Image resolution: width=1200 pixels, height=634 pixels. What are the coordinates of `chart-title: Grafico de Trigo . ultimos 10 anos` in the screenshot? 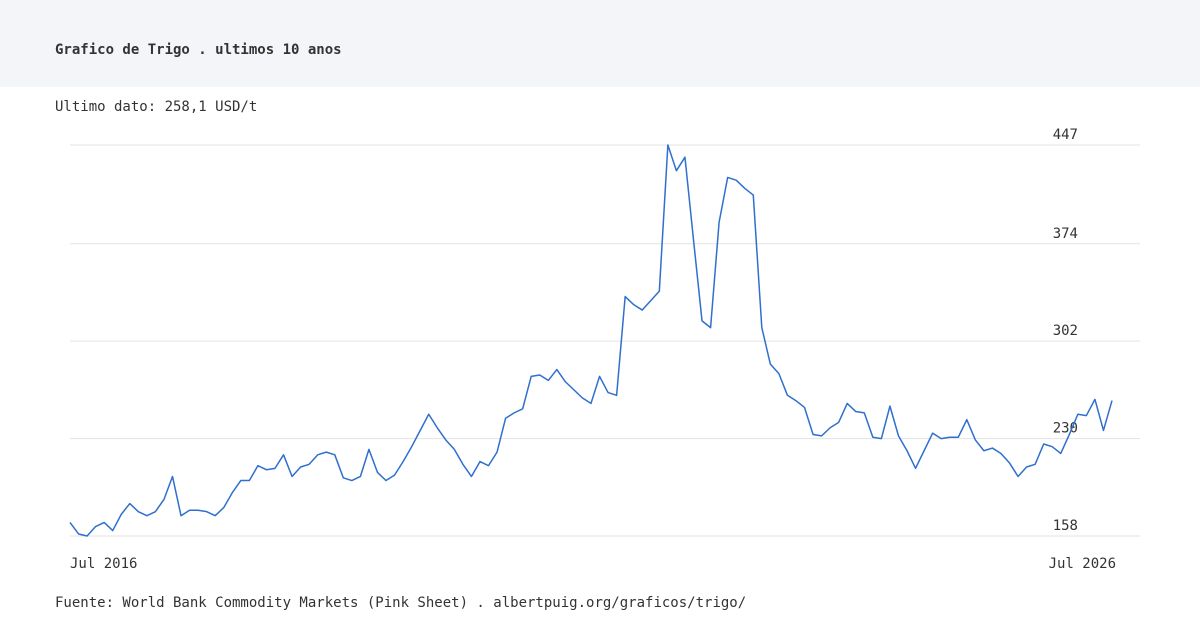 It's located at (198, 50).